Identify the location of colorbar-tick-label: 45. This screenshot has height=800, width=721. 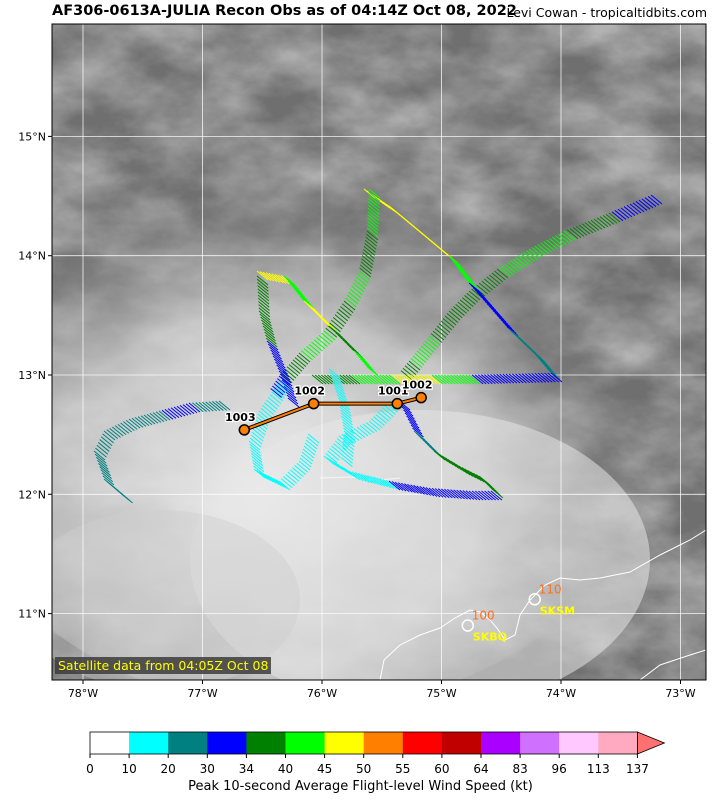
(324, 769).